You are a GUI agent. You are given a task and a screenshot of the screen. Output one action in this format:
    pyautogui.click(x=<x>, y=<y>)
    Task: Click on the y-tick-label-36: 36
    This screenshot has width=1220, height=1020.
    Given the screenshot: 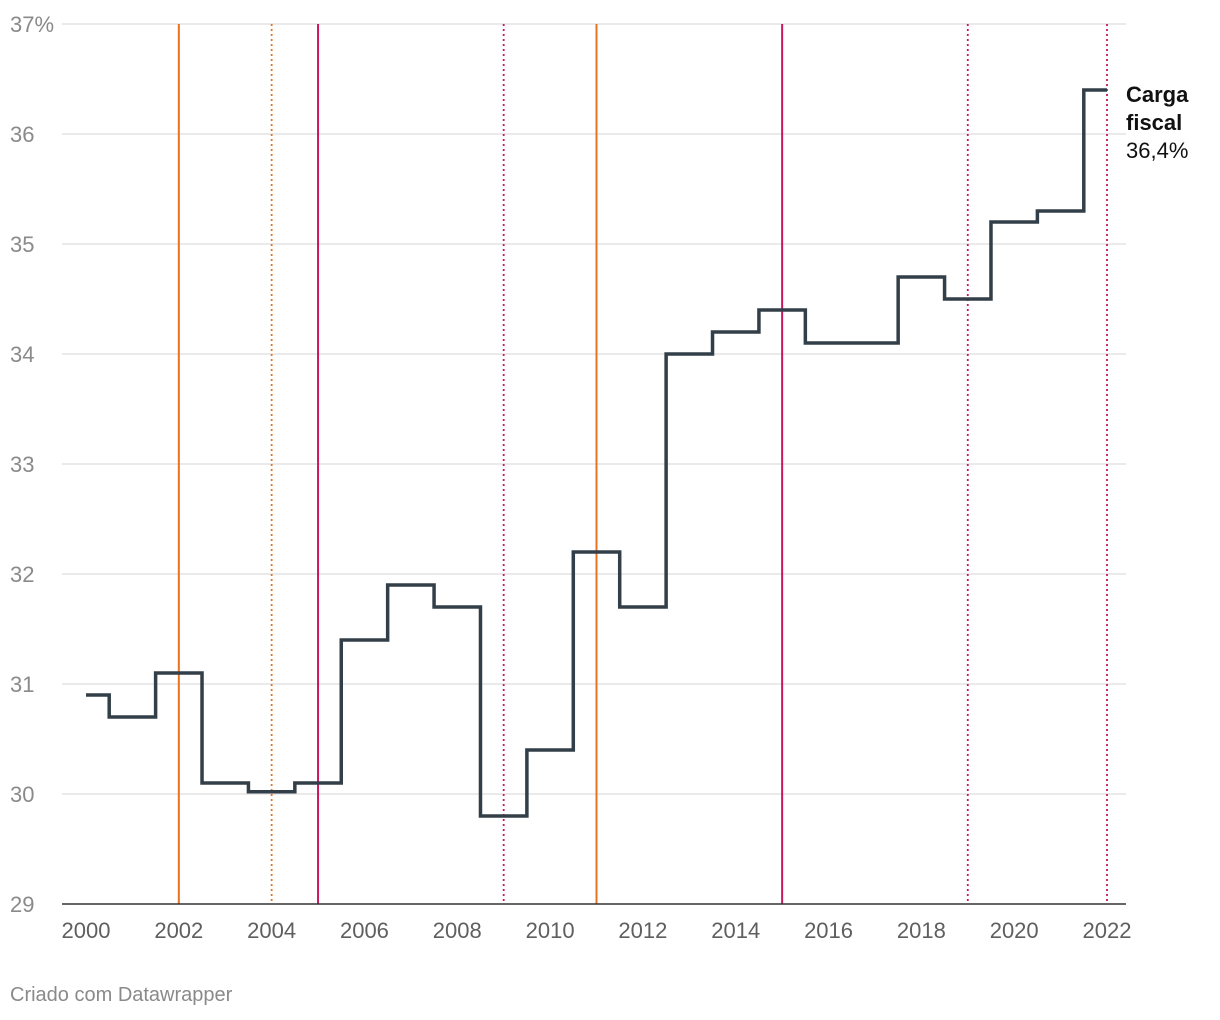 What is the action you would take?
    pyautogui.click(x=22, y=134)
    